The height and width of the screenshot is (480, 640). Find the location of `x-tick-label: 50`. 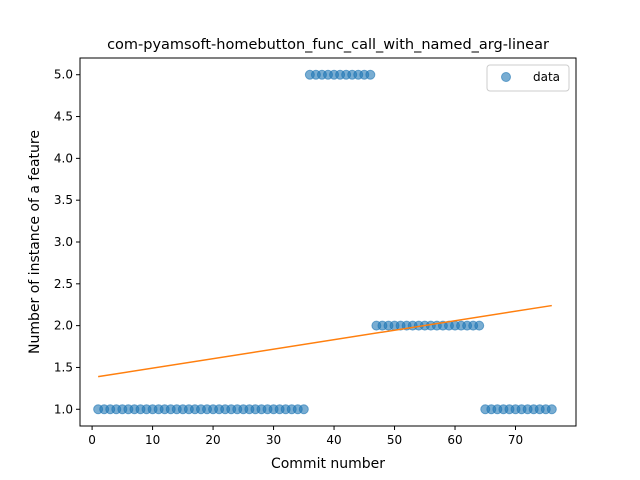

x-tick-label: 50 is located at coordinates (394, 440).